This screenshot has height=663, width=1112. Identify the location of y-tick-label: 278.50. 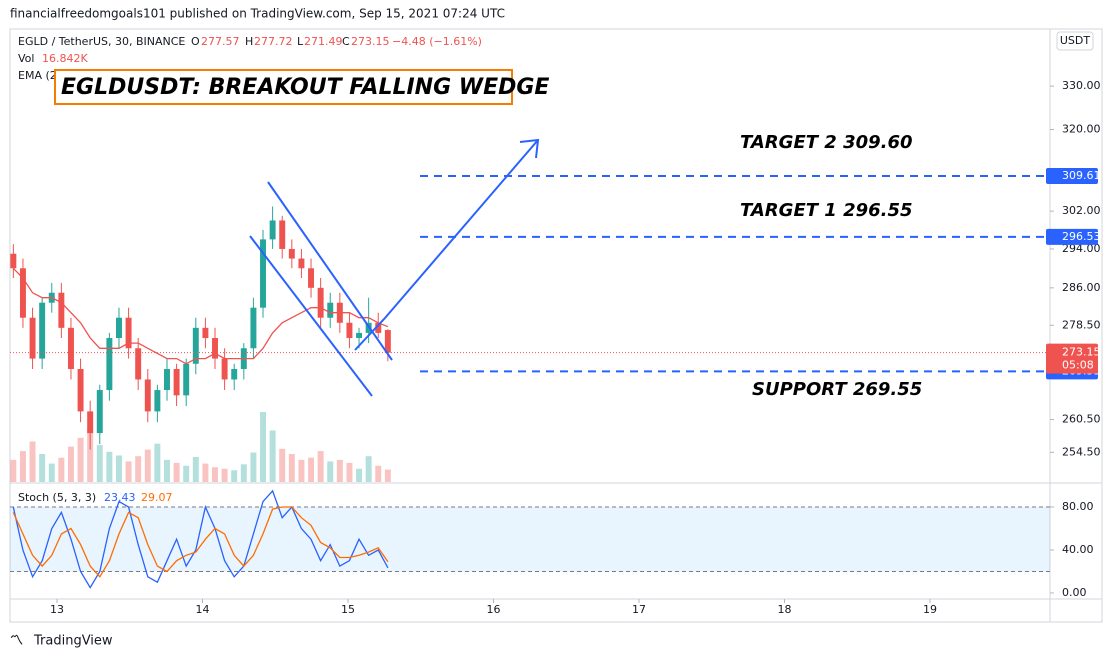
(1081, 324).